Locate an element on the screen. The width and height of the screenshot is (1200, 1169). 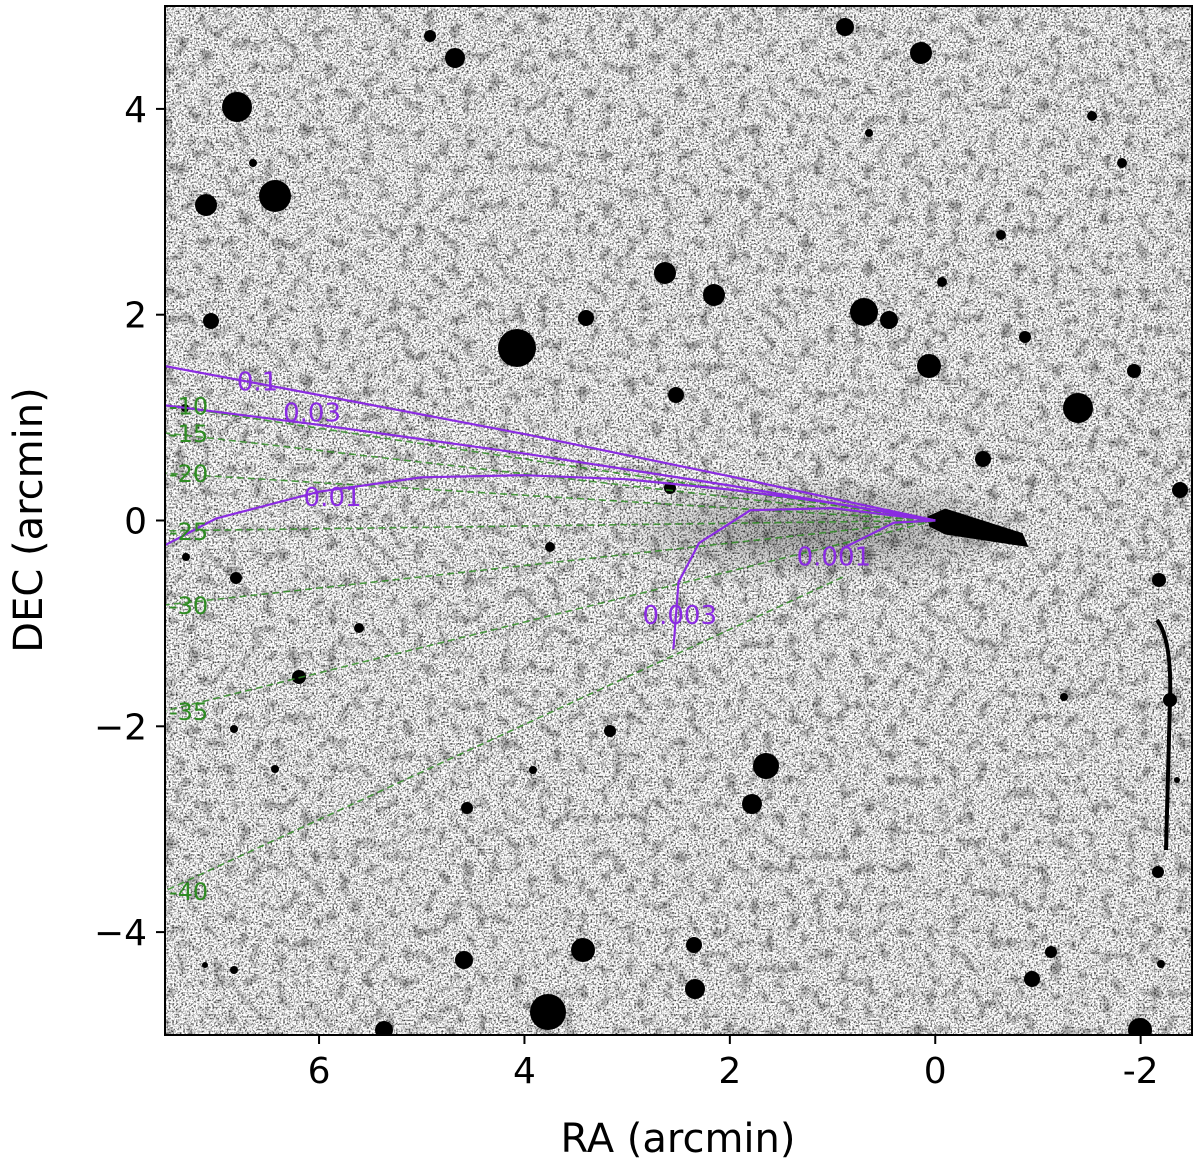
y-tick-label: 0 is located at coordinates (135, 522).